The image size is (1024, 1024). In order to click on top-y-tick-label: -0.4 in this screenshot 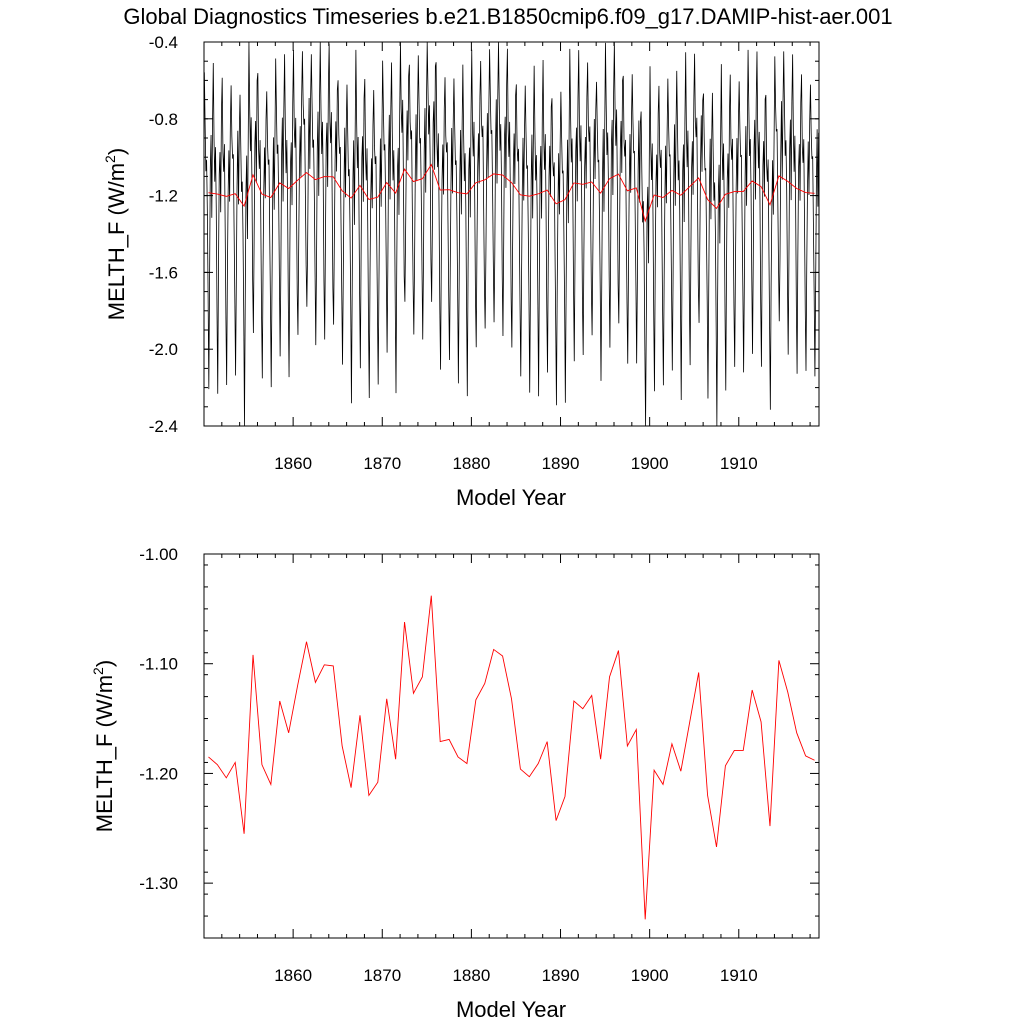, I will do `click(163, 42)`.